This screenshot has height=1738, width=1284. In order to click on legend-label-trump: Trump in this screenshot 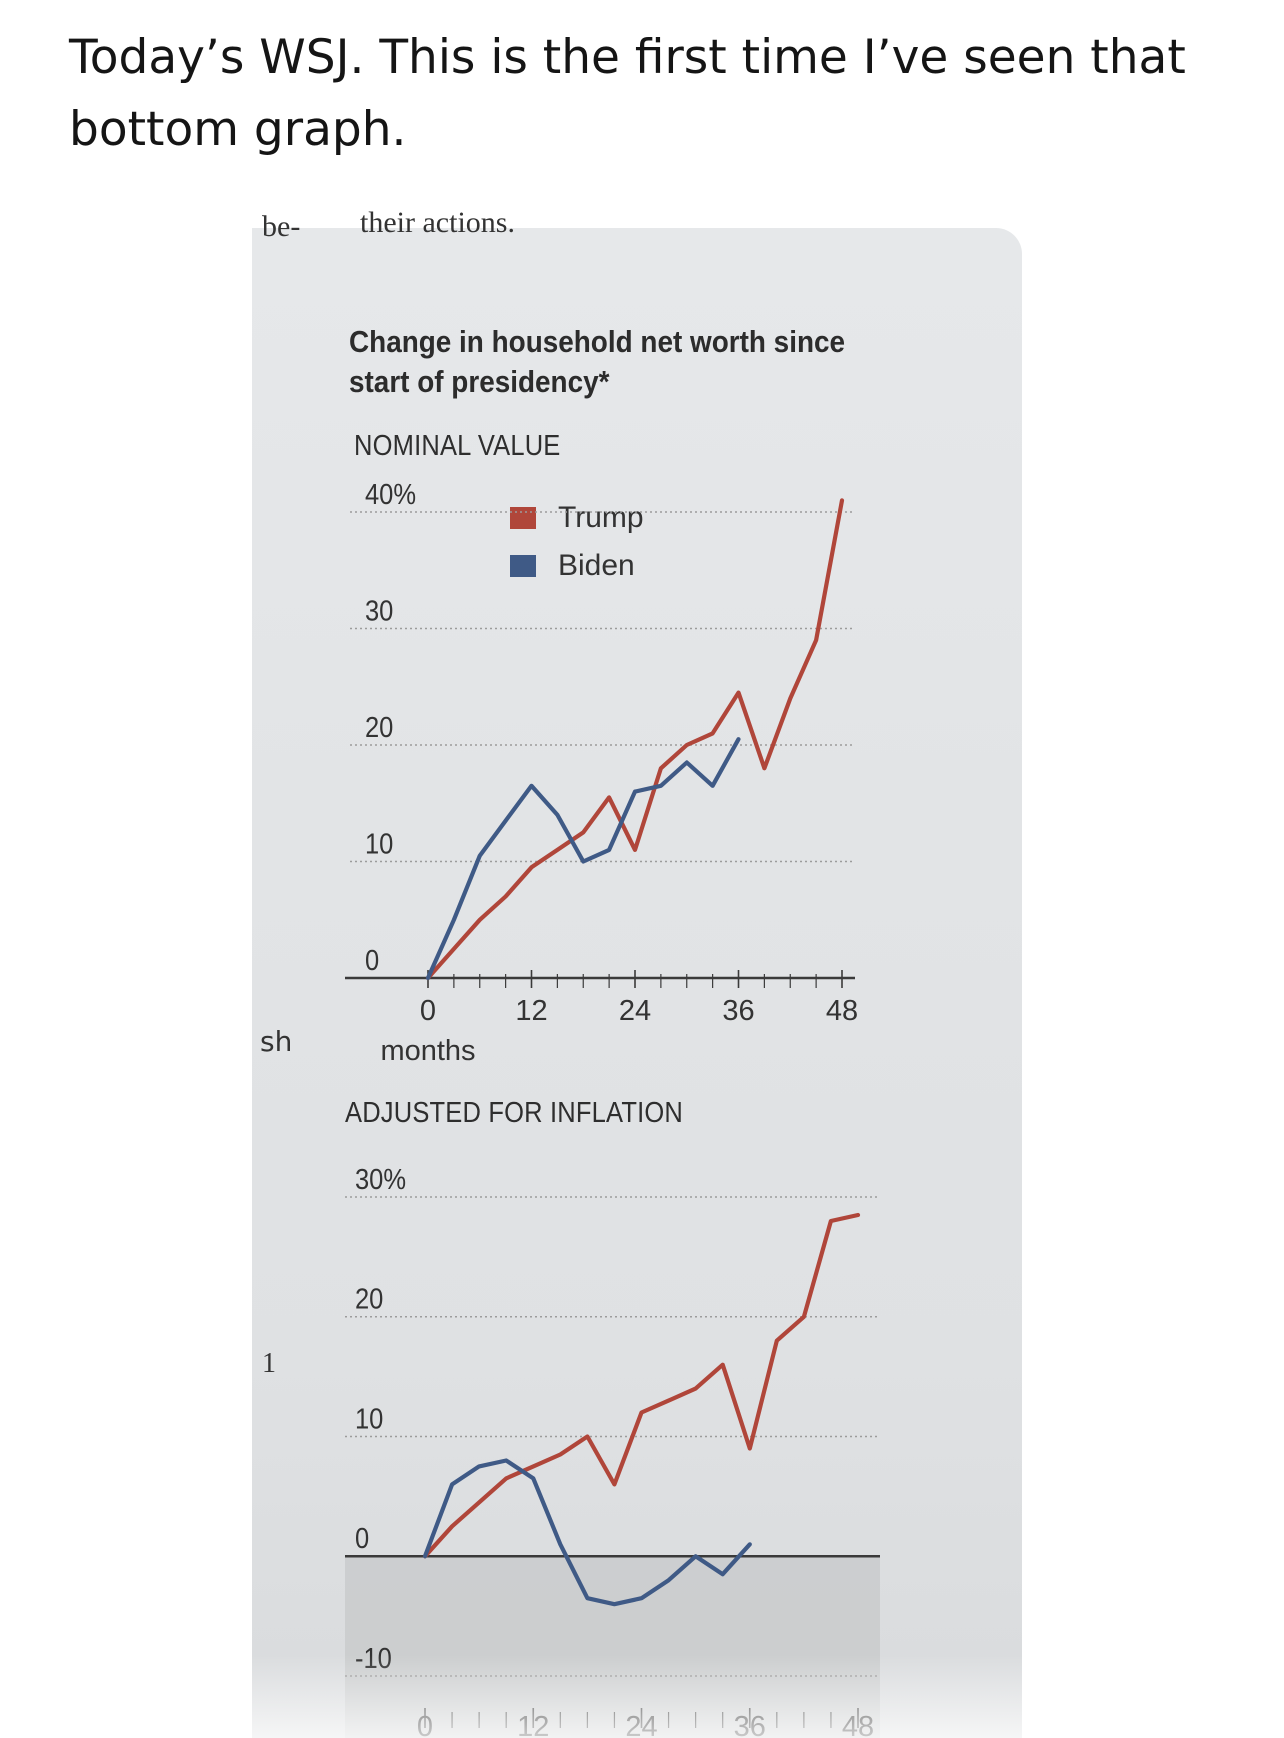, I will do `click(601, 517)`.